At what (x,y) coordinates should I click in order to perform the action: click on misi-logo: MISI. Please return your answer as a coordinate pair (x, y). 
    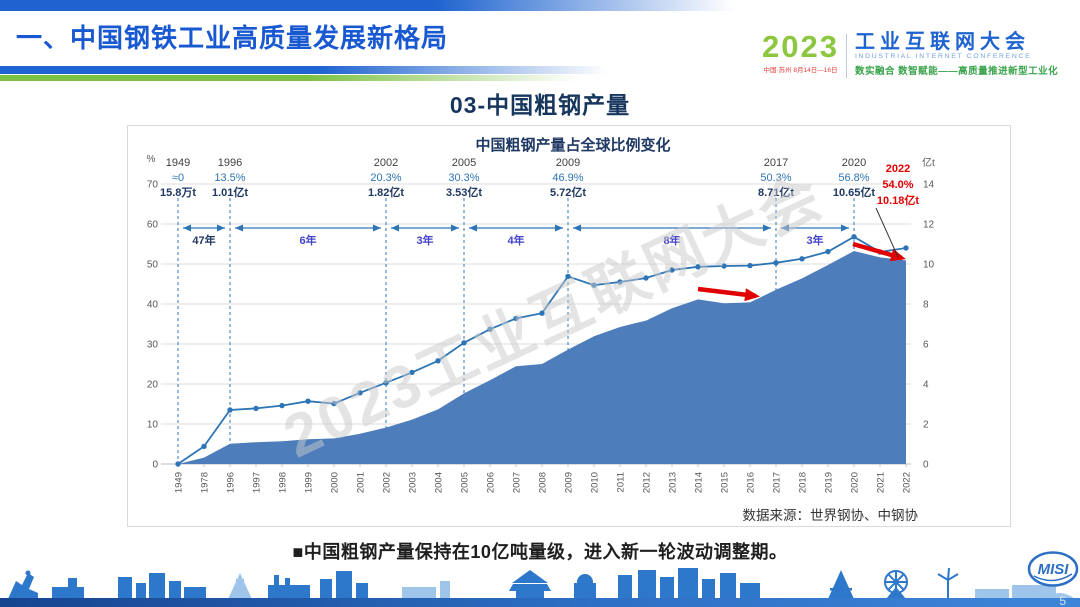
    Looking at the image, I should click on (1053, 569).